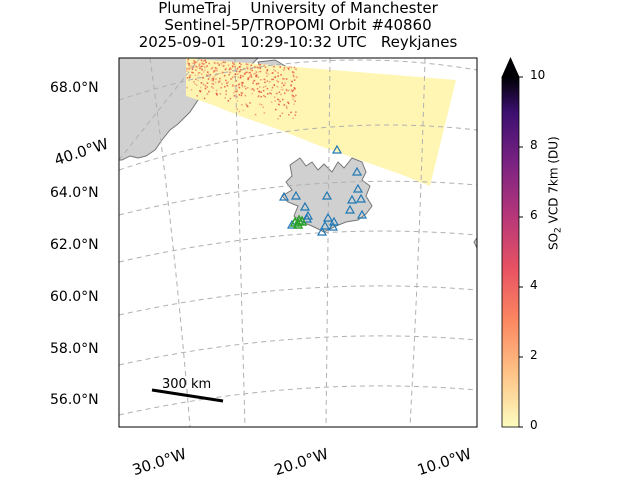 The width and height of the screenshot is (640, 480). Describe the element at coordinates (298, 221) in the screenshot. I see `eruption-markers` at that location.